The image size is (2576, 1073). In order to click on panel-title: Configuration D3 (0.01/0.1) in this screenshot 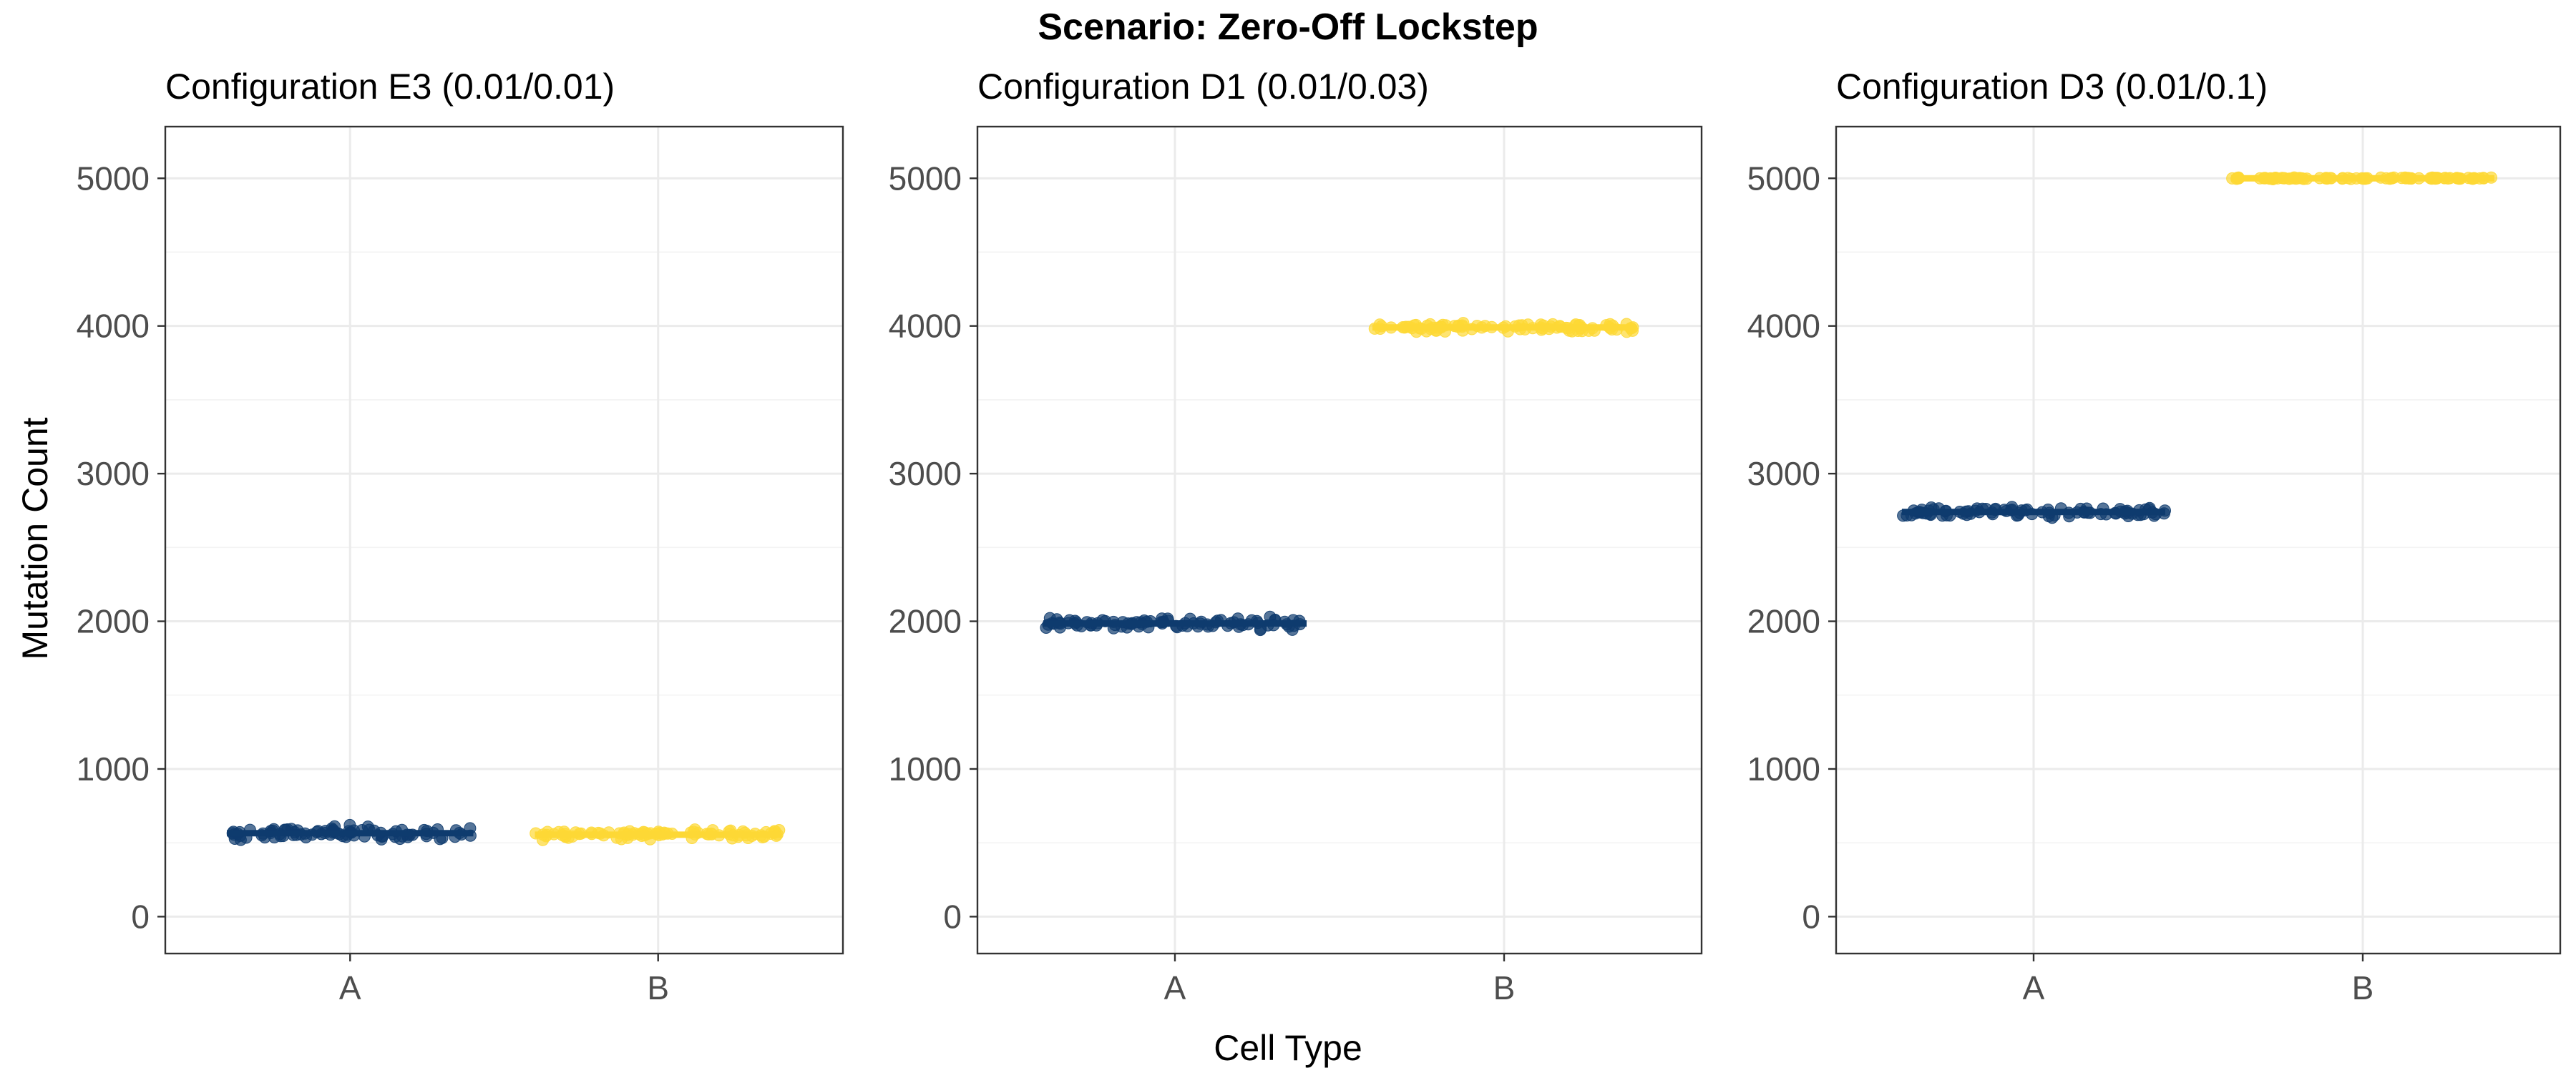, I will do `click(2052, 87)`.